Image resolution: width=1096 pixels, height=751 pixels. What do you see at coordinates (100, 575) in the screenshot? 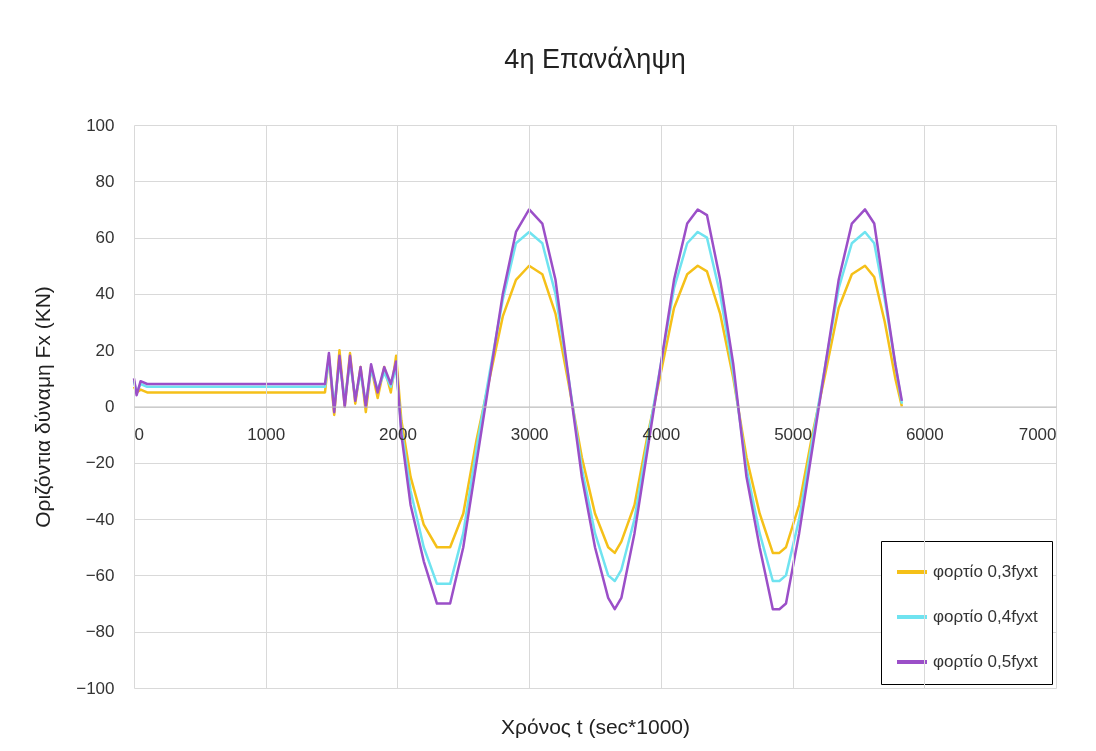
I see `y-tick-label: −60` at bounding box center [100, 575].